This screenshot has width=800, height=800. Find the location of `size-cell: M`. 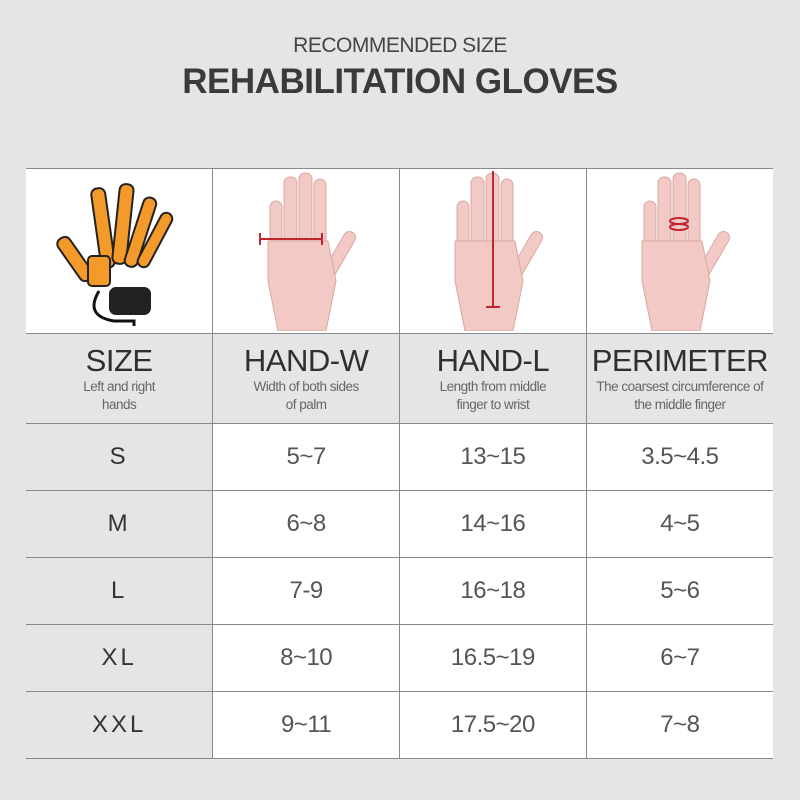

size-cell: M is located at coordinates (120, 524).